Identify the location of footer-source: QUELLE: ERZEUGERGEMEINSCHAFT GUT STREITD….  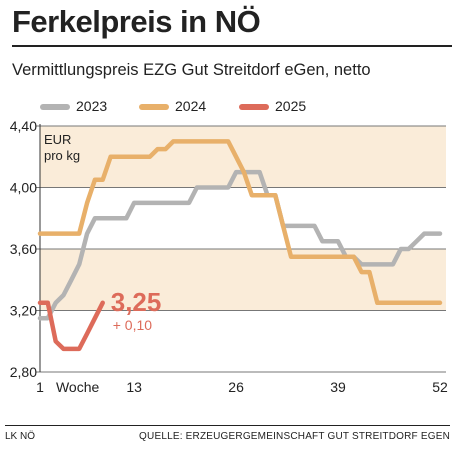
(294, 436).